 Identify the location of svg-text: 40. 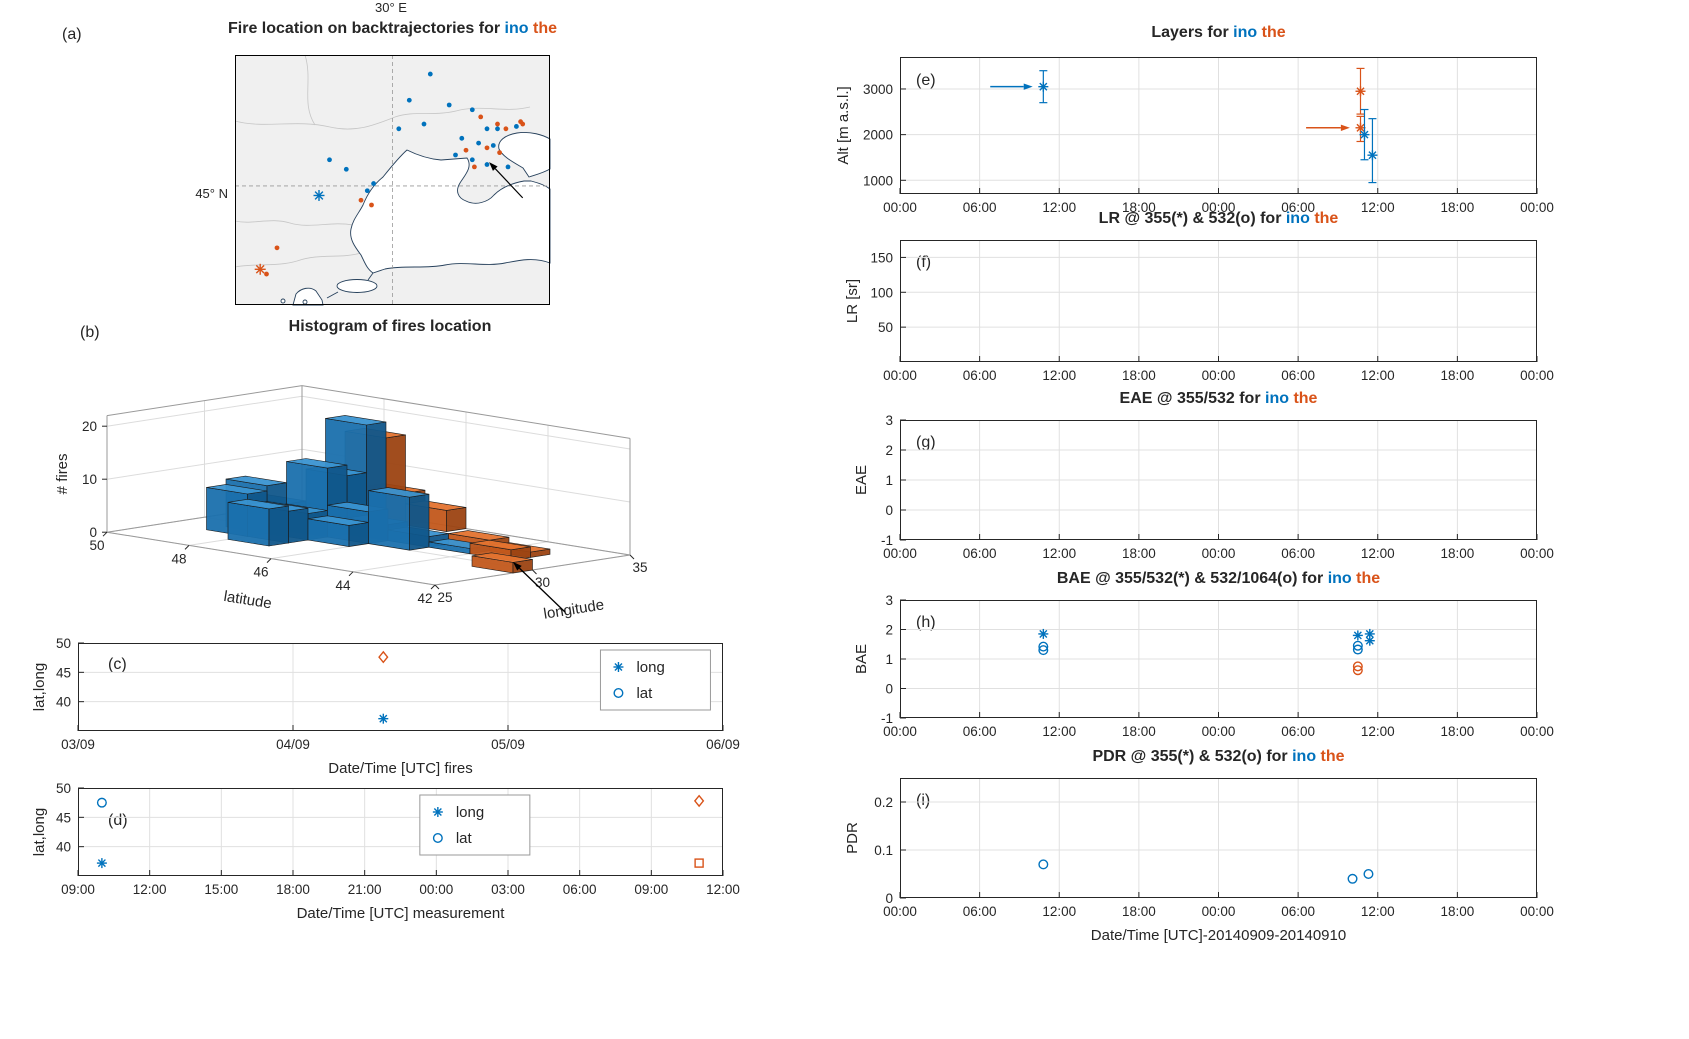
(63, 702).